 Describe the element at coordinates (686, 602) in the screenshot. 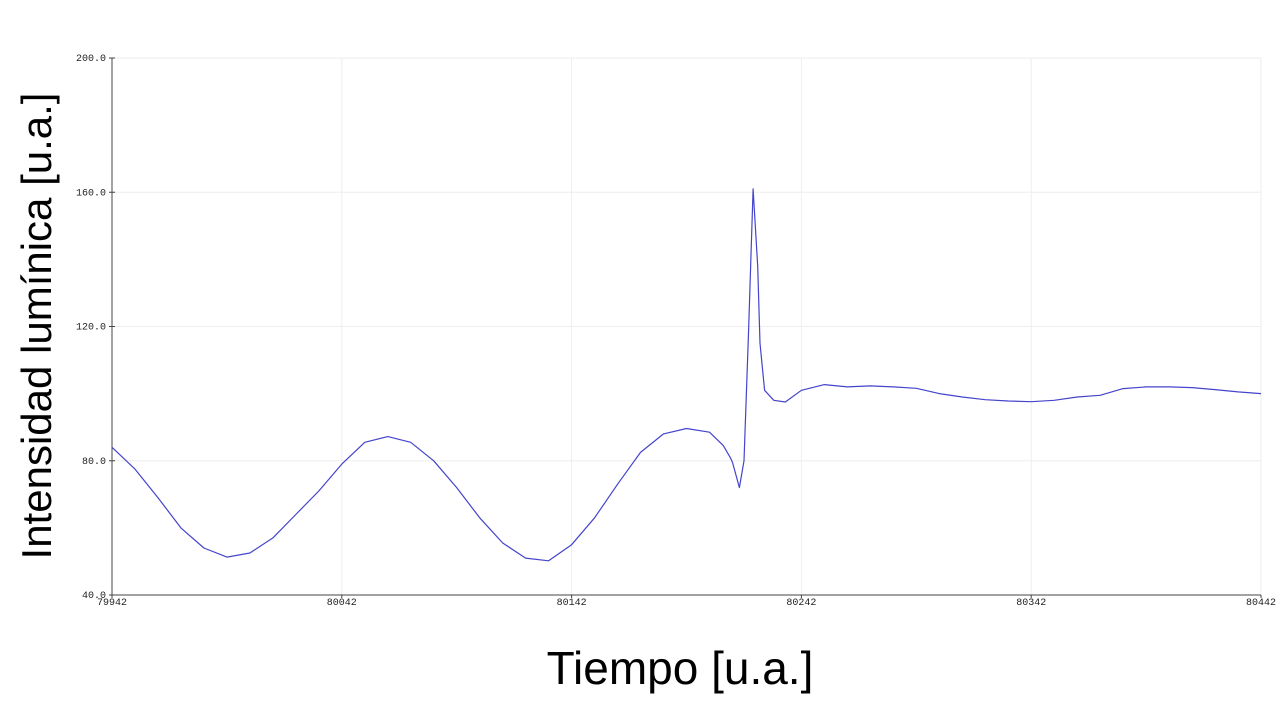

I see `x-ticks: 79942 80042 80142 80242 80342 80442` at that location.